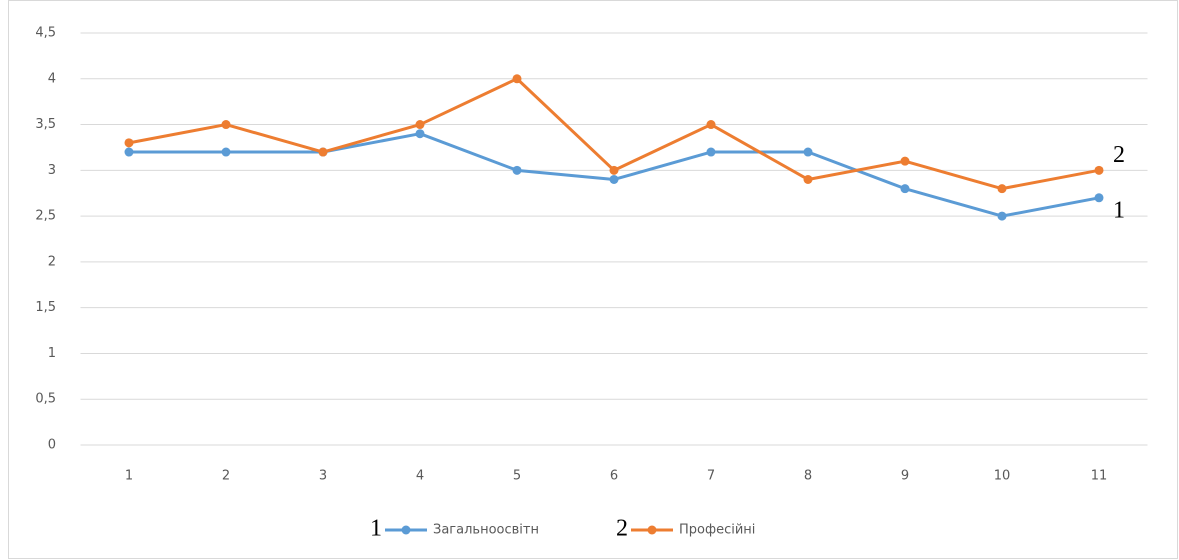 This screenshot has width=1179, height=560. I want to click on x-tick-label: 10, so click(1002, 476).